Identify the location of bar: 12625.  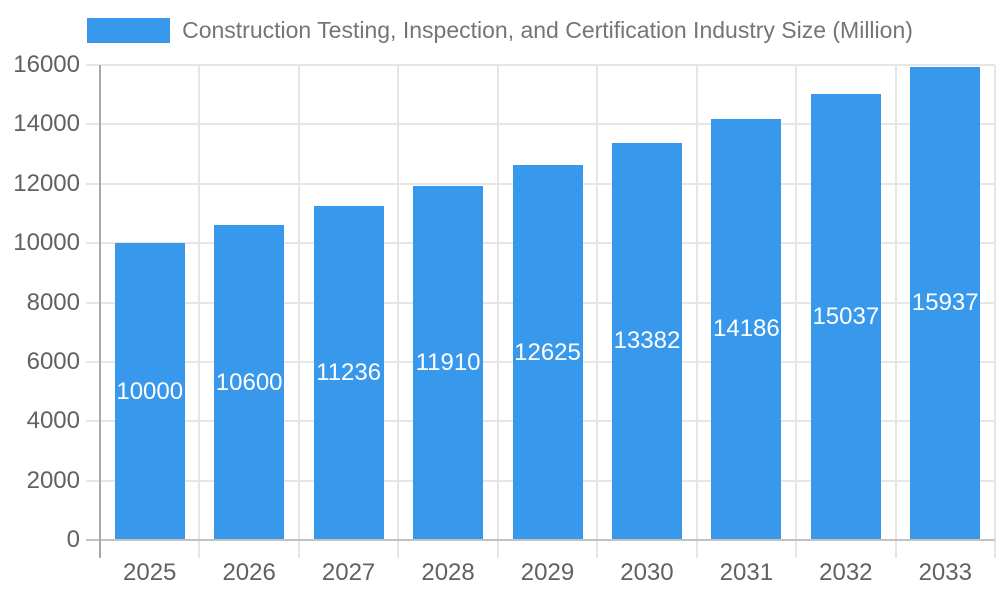
(547, 352).